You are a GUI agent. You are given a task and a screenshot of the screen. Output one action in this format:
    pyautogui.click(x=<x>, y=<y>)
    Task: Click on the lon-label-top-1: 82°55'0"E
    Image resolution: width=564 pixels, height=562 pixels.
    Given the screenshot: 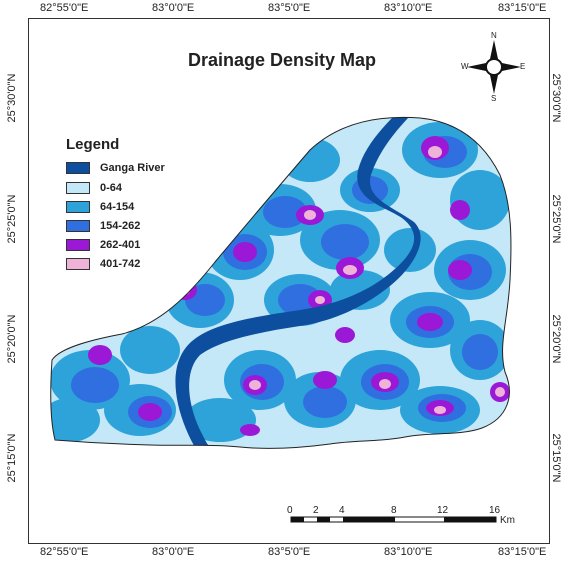 What is the action you would take?
    pyautogui.click(x=64, y=8)
    